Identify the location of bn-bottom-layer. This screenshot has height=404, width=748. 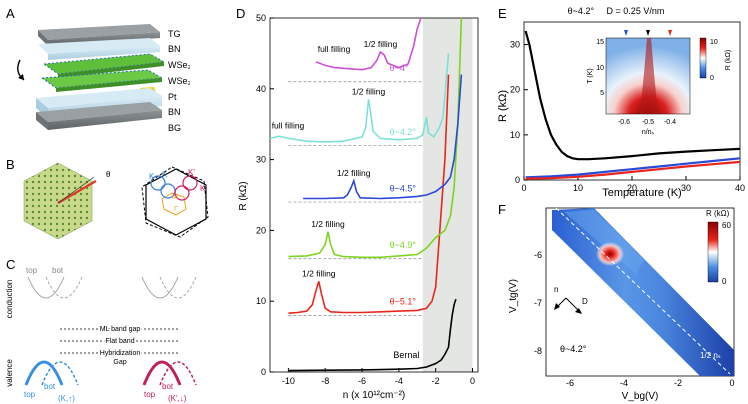
(99, 98).